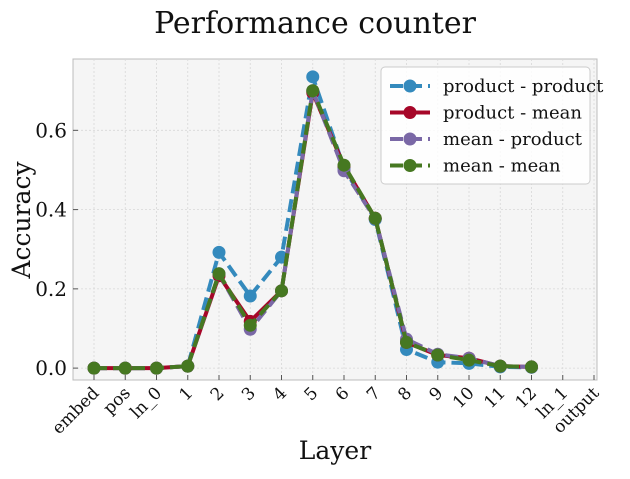 The width and height of the screenshot is (630, 479). I want to click on legend-label: mean - product, so click(513, 139).